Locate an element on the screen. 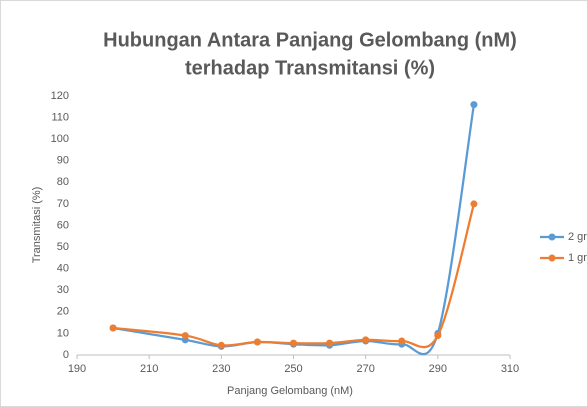 Image resolution: width=587 pixels, height=407 pixels. y-tick-label: 20 is located at coordinates (63, 312).